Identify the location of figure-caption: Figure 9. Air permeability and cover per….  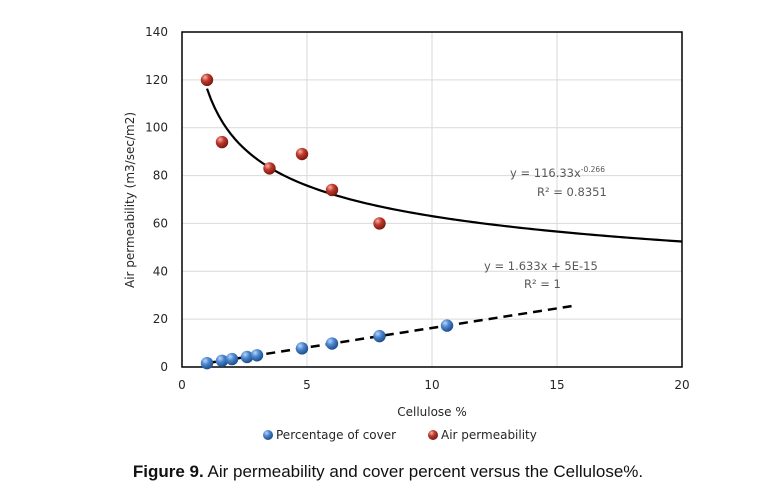
(388, 472).